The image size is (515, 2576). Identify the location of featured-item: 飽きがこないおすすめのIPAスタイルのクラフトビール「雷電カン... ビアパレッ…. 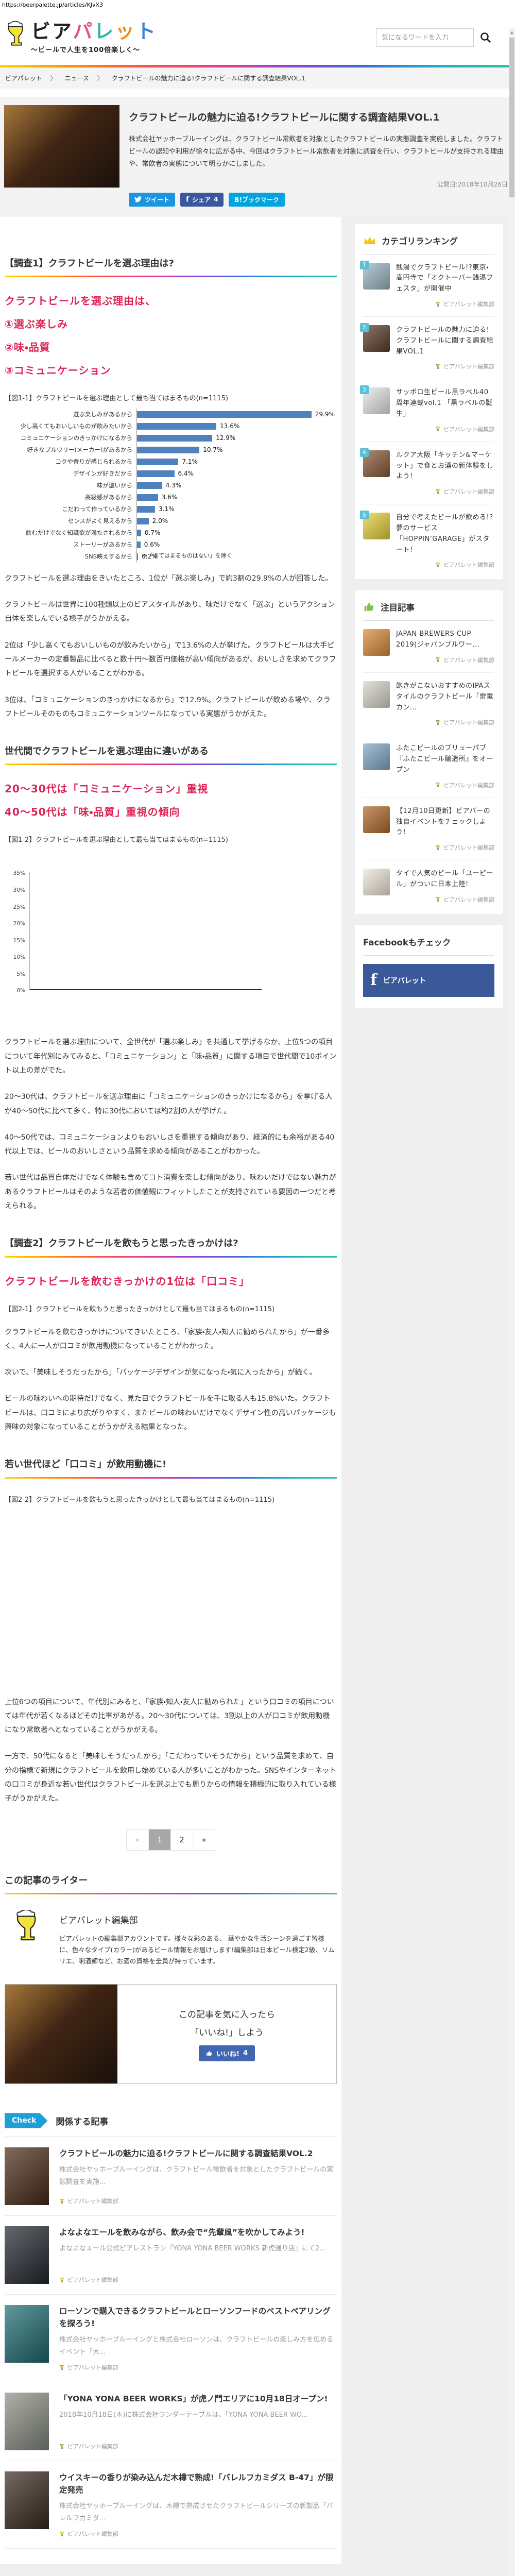
(429, 704).